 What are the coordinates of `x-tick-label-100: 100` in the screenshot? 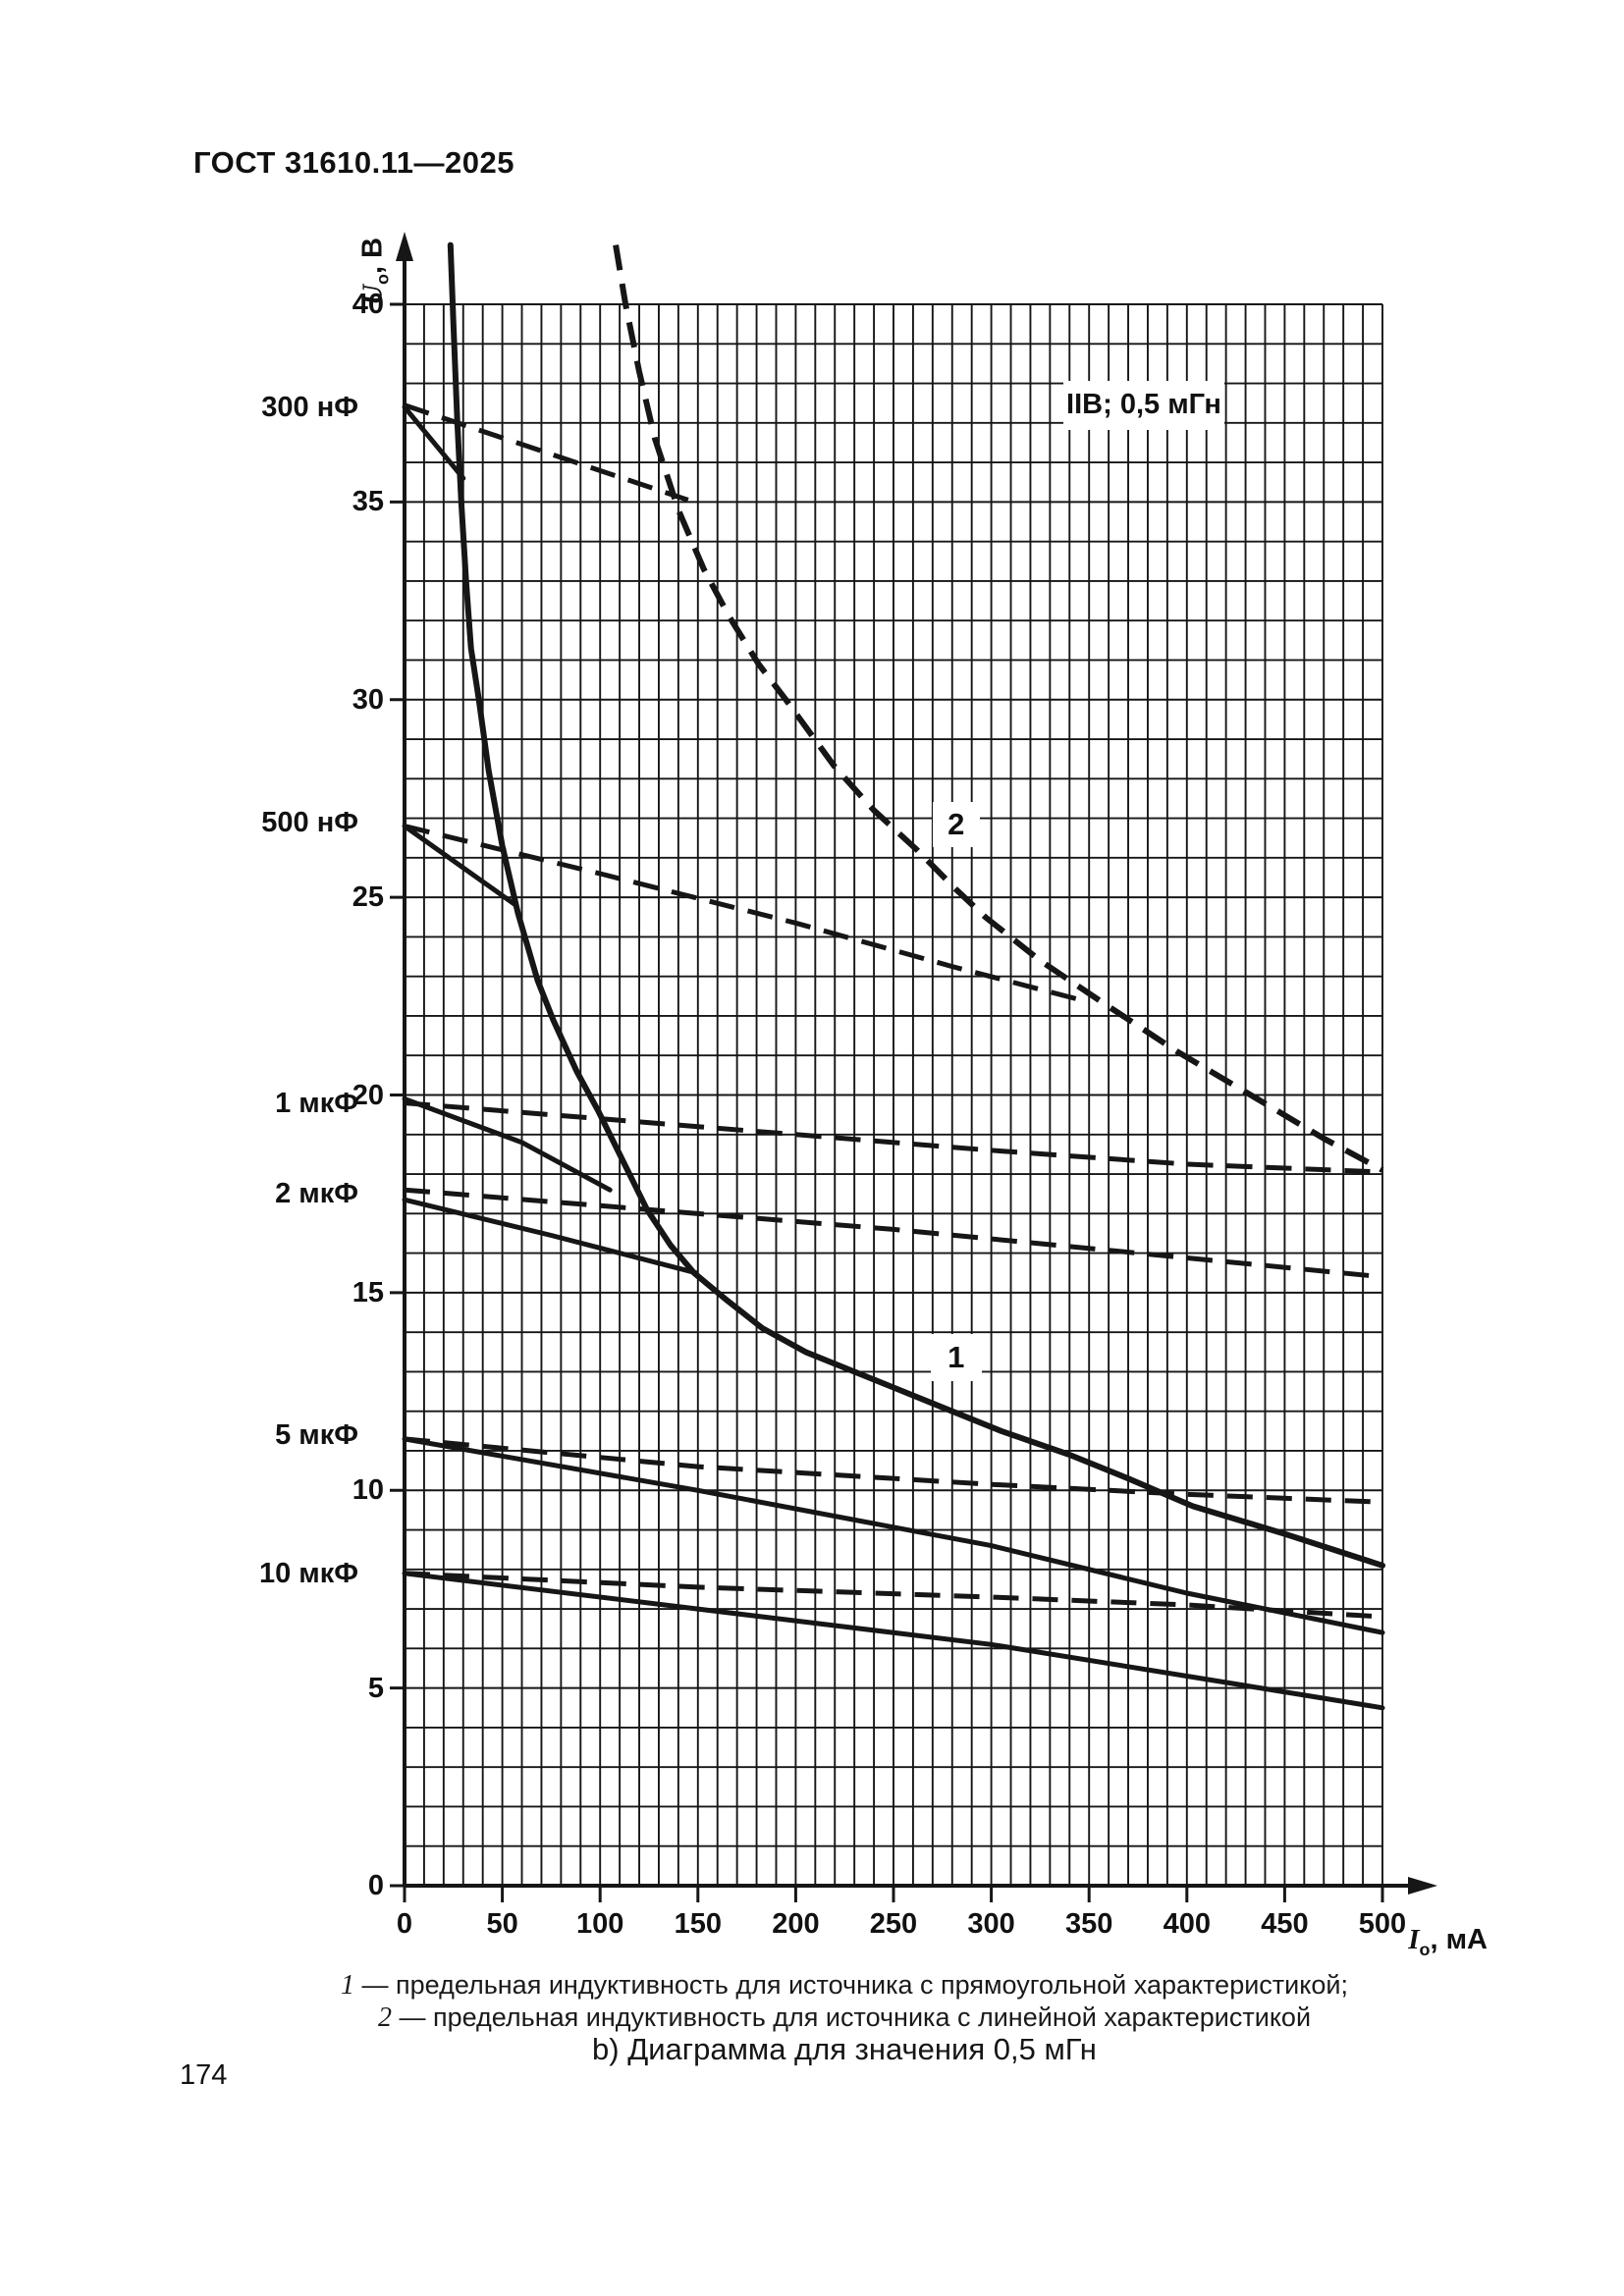 It's located at (599, 1924).